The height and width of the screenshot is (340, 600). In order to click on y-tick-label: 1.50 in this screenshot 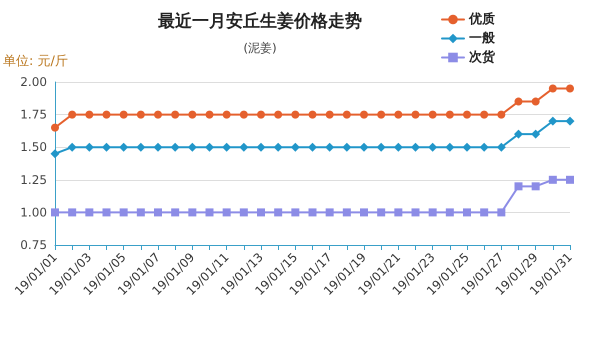, I will do `click(33, 147)`.